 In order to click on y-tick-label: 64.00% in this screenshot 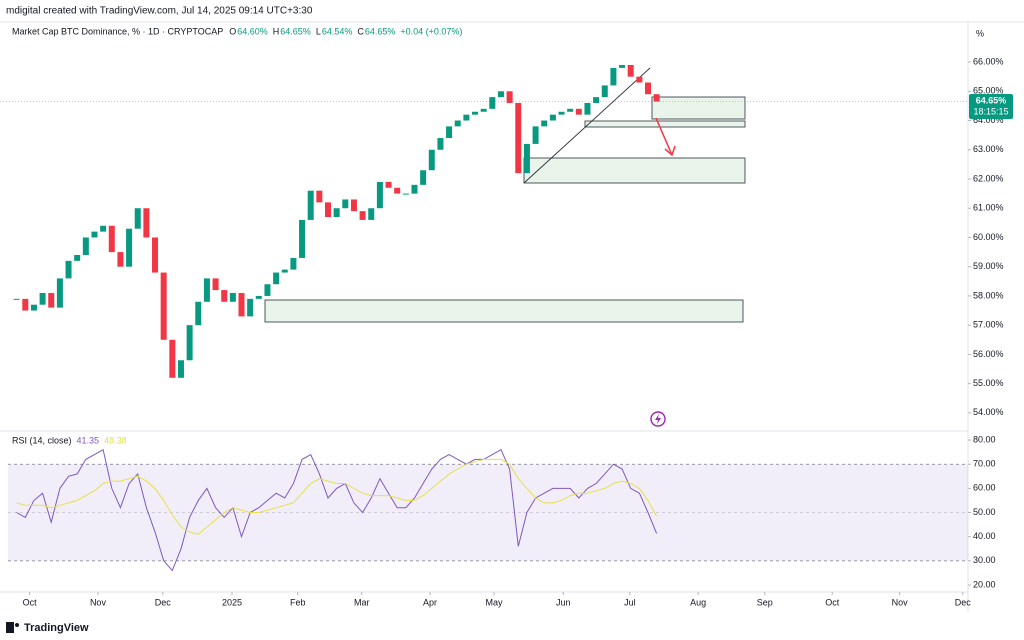, I will do `click(988, 120)`.